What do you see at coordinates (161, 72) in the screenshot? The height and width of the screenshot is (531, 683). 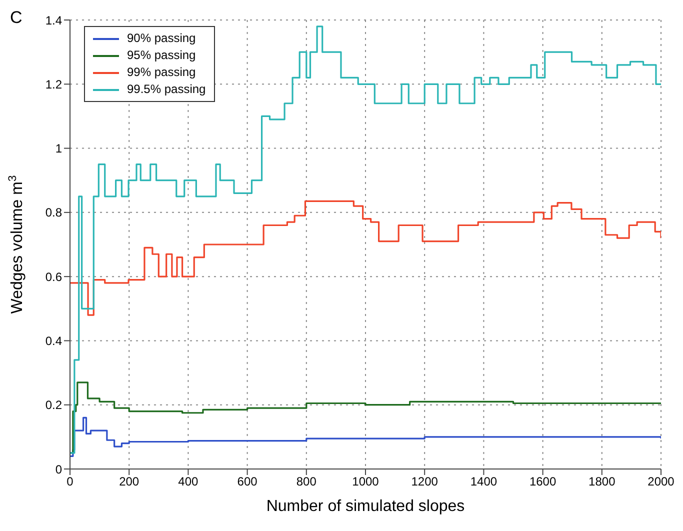 I see `legend-label: 99% passing` at bounding box center [161, 72].